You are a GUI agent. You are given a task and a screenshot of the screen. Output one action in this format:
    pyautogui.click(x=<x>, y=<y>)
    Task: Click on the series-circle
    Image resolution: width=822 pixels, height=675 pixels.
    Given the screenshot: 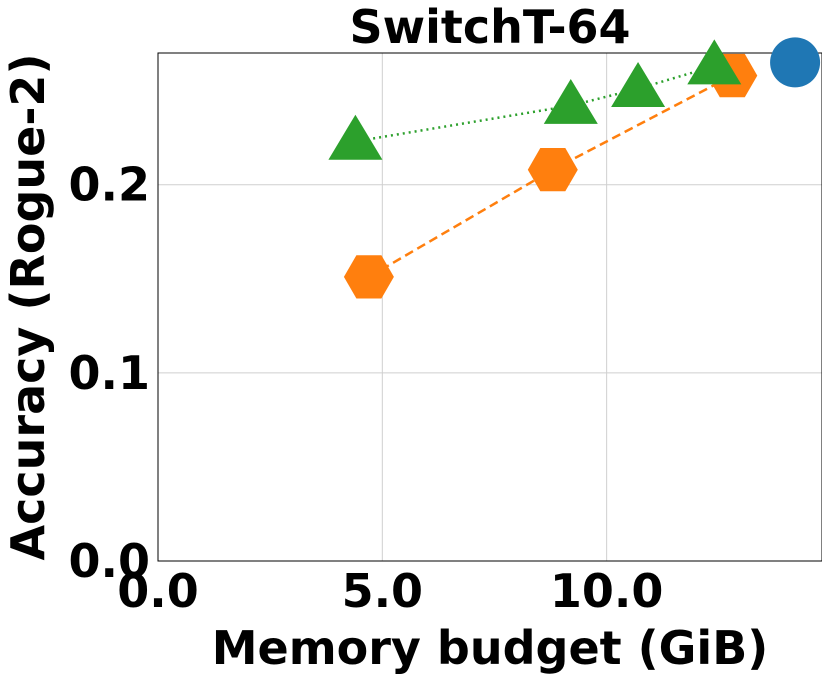 What is the action you would take?
    pyautogui.click(x=795, y=62)
    